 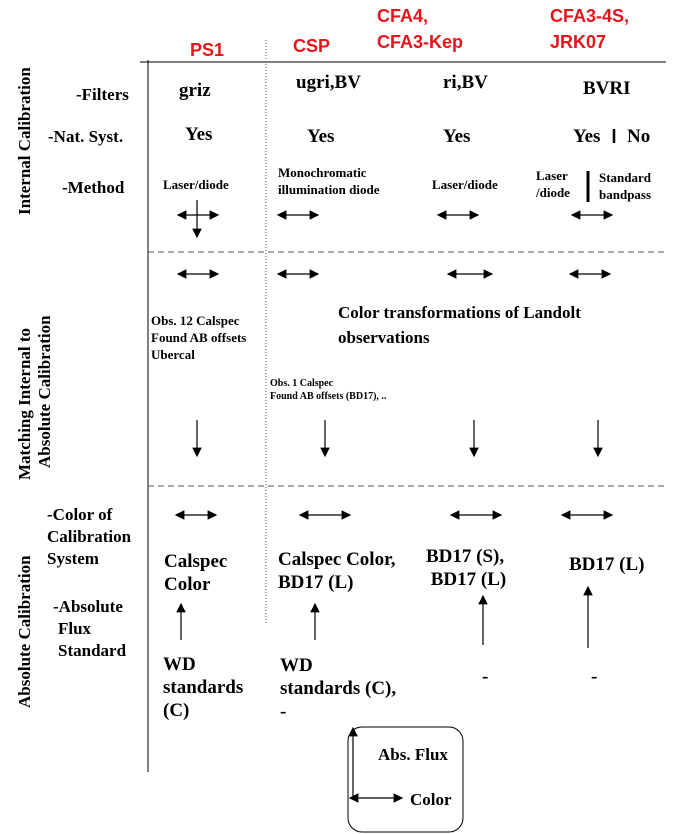 I want to click on cell: Calspec Color,, so click(x=337, y=559).